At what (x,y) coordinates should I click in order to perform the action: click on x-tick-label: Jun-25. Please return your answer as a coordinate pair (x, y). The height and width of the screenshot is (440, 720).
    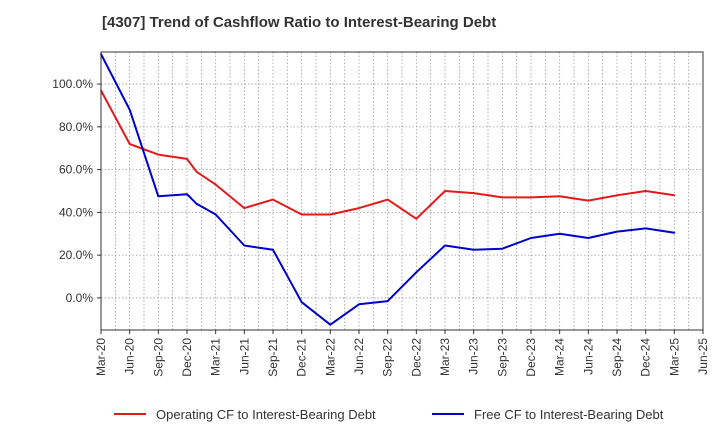
    Looking at the image, I should click on (703, 356).